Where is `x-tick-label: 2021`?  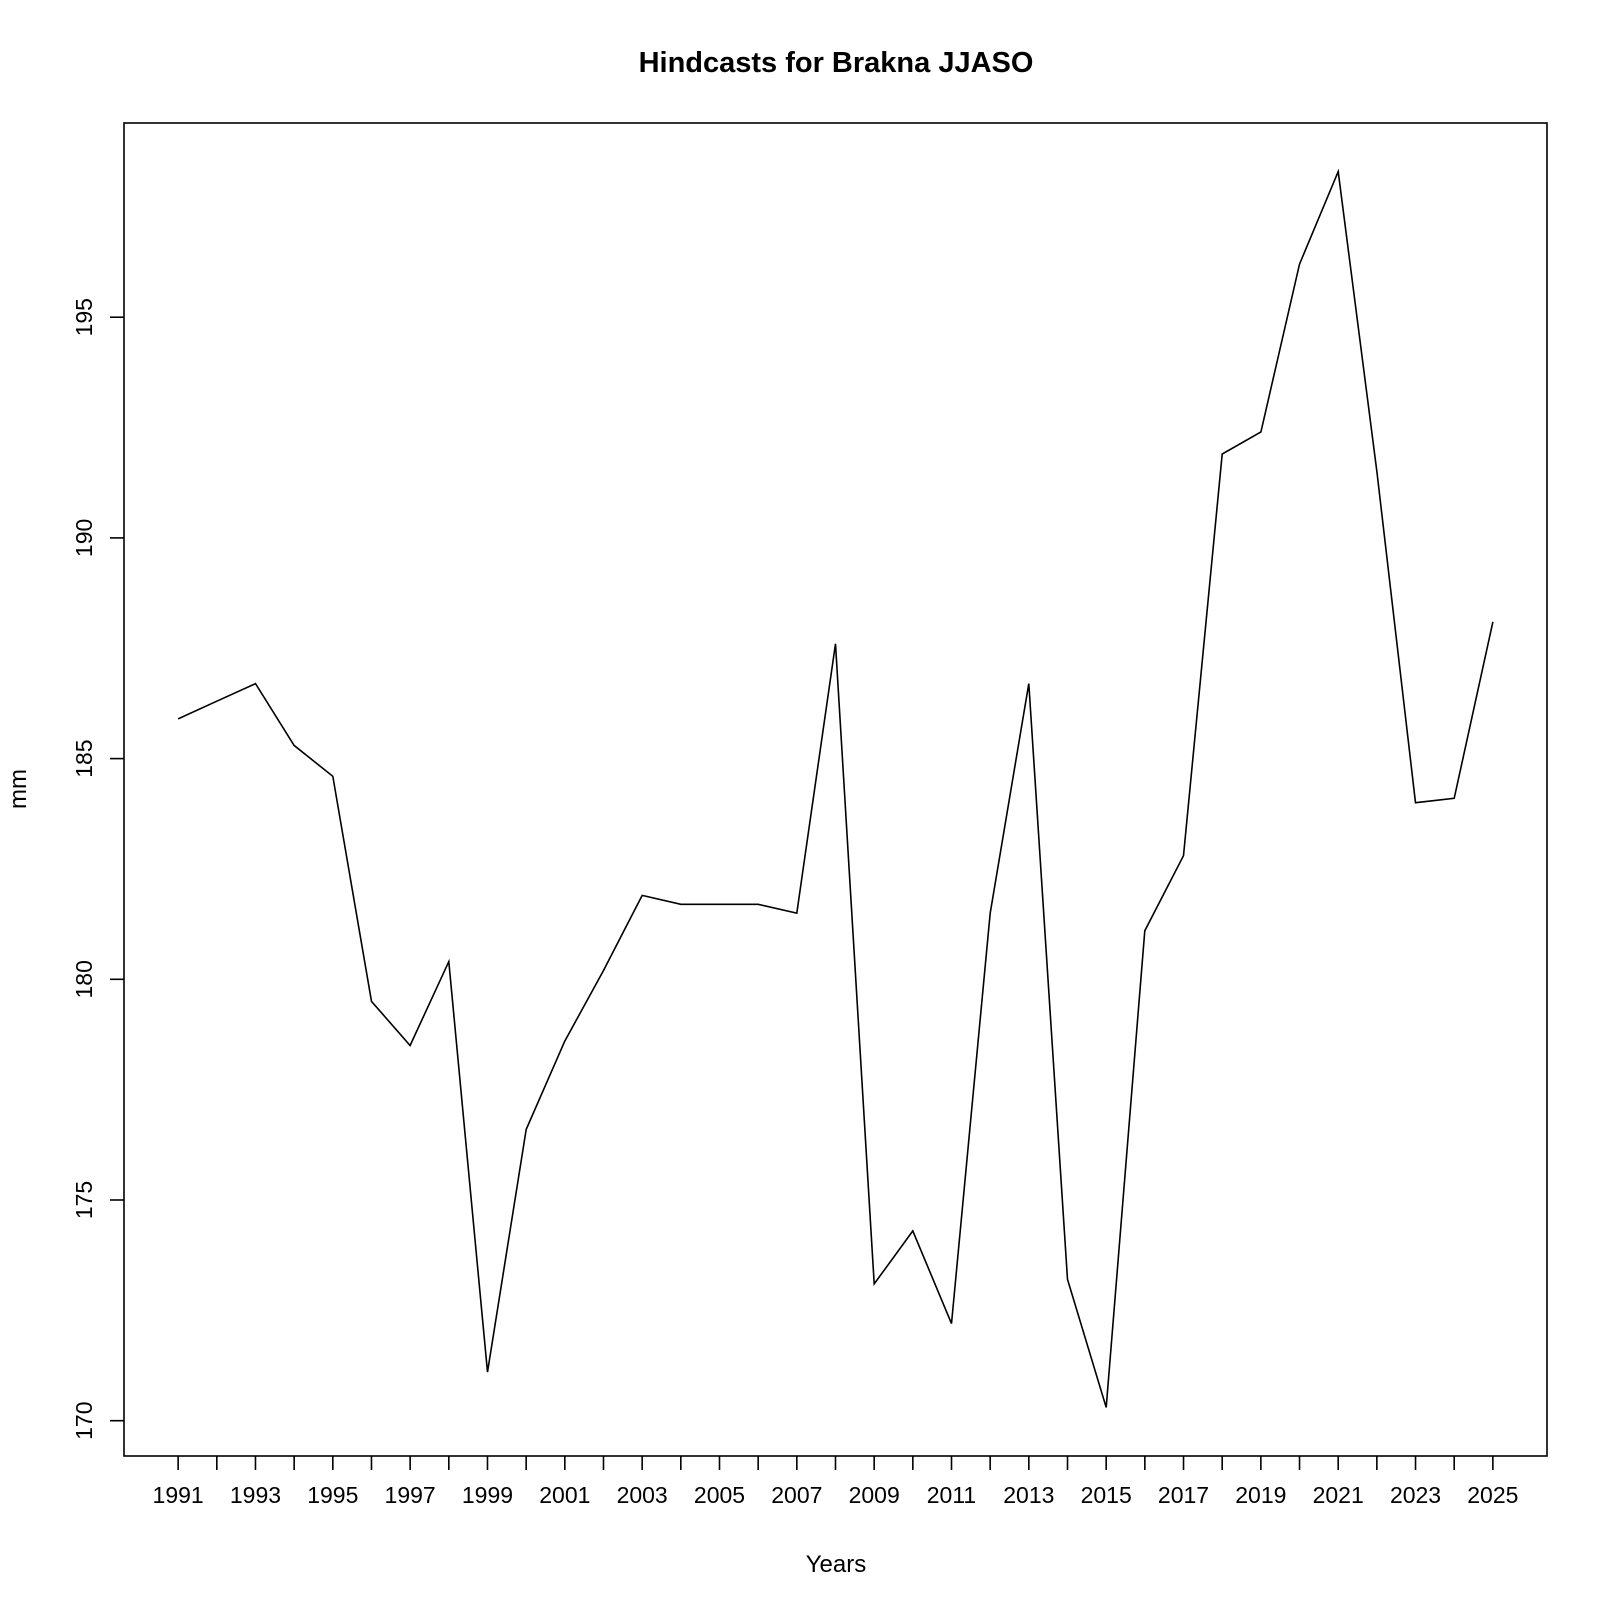
x-tick-label: 2021 is located at coordinates (1338, 1495).